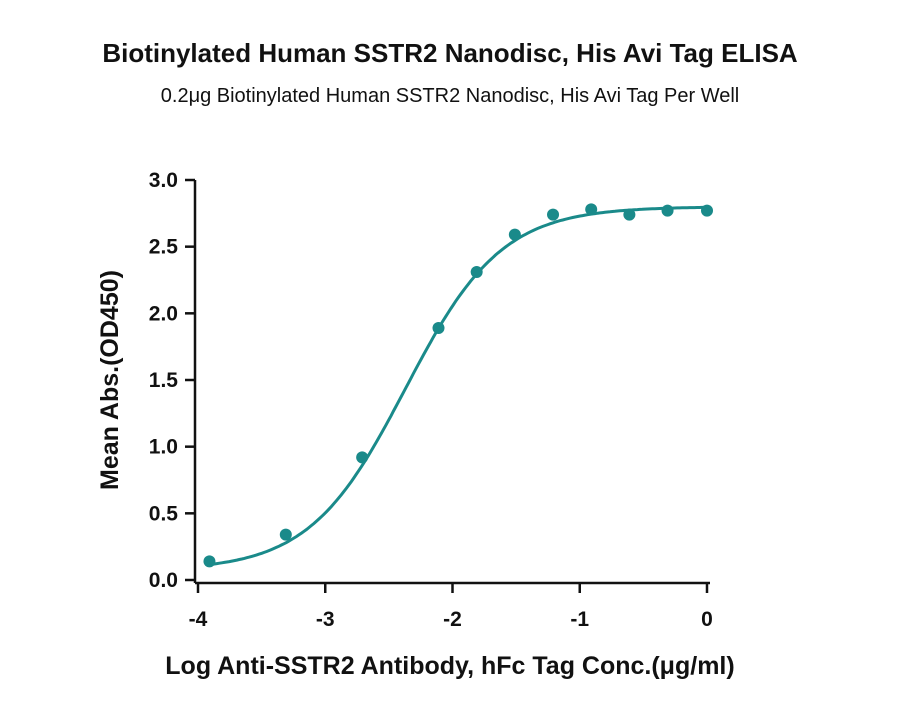 The image size is (900, 714). I want to click on y-ticks: 0.0 0.5 1.0 1.5 2.0 2.5 3.0, so click(172, 380).